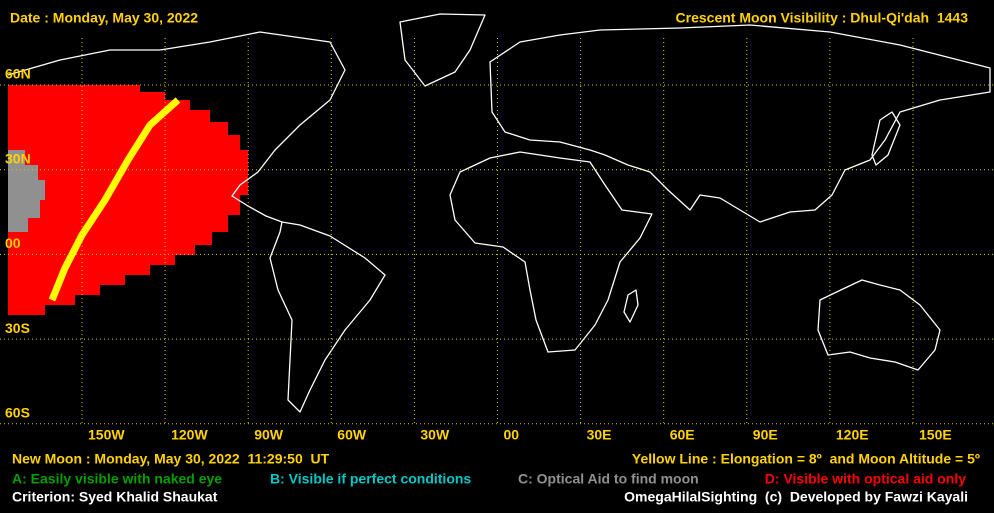  Describe the element at coordinates (26, 191) in the screenshot. I see `region-c` at that location.